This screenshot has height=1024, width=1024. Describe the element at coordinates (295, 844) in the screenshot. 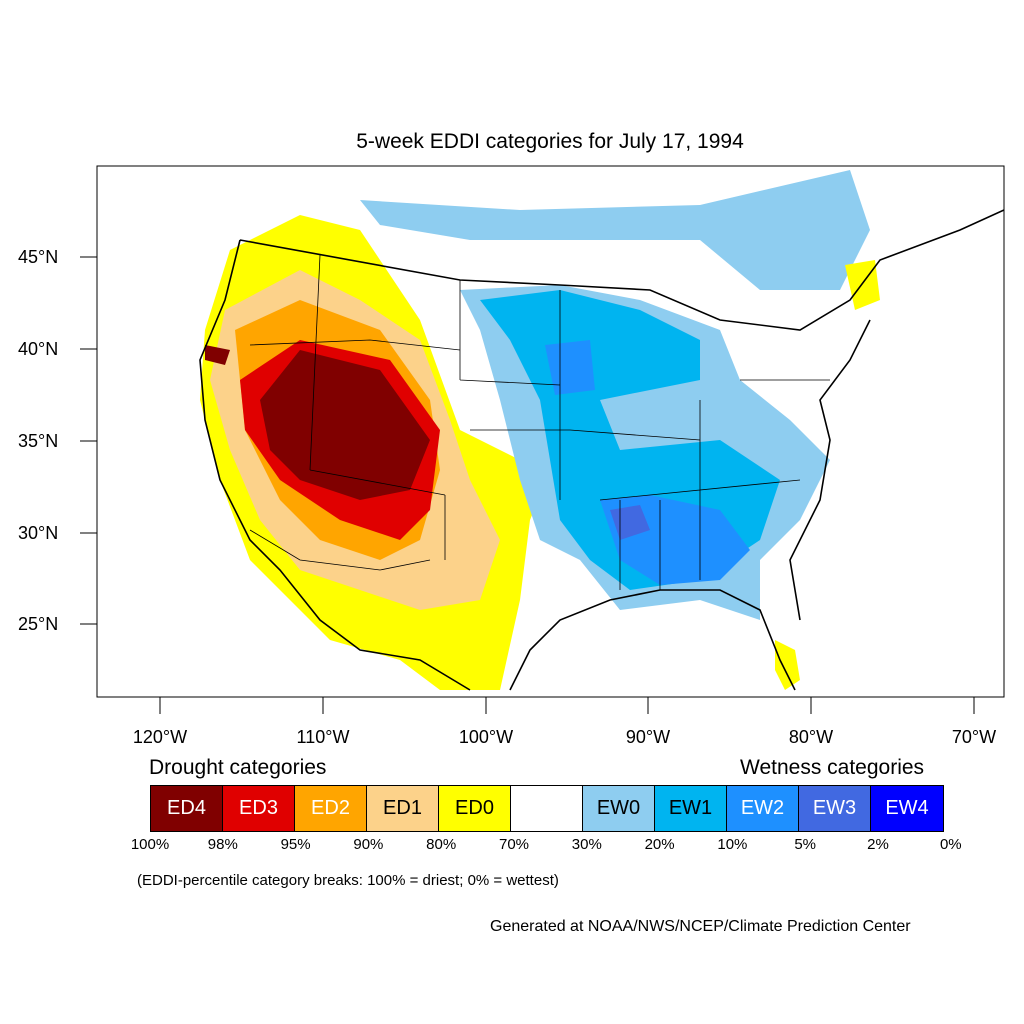

I see `percentile-label: 95%` at that location.